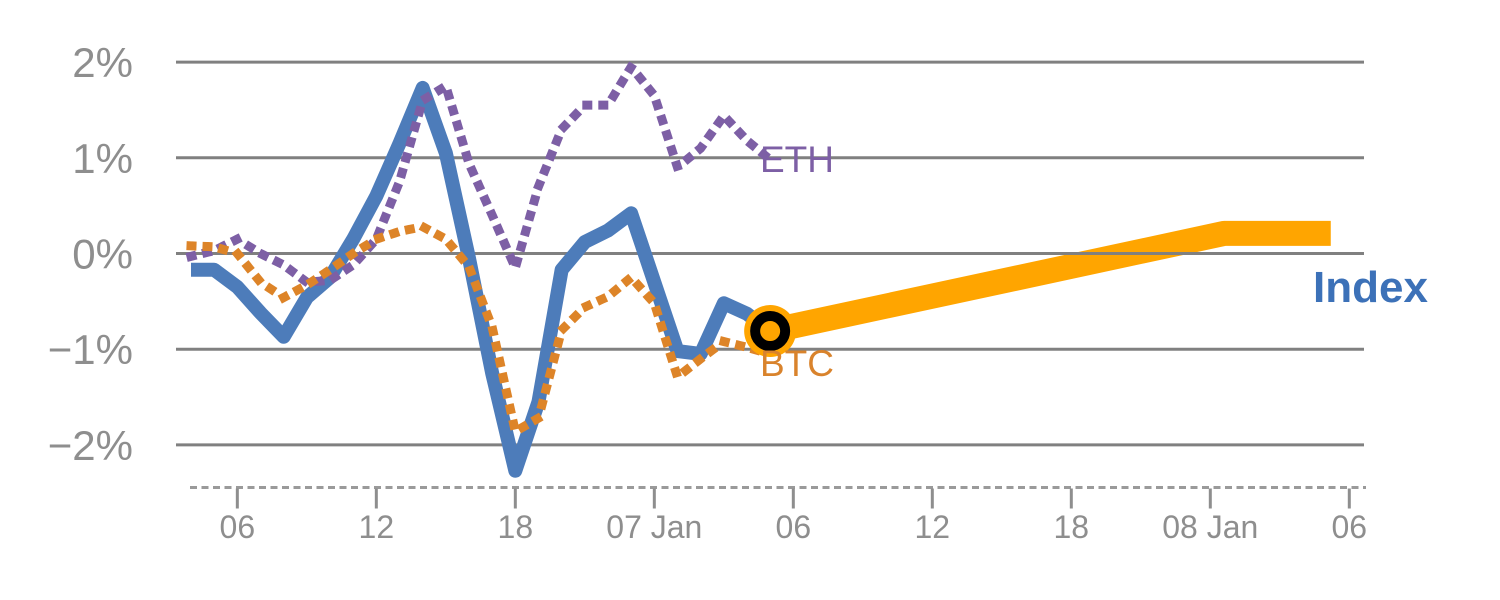 The image size is (1500, 600). What do you see at coordinates (102, 254) in the screenshot?
I see `y-tick-label: 0%` at bounding box center [102, 254].